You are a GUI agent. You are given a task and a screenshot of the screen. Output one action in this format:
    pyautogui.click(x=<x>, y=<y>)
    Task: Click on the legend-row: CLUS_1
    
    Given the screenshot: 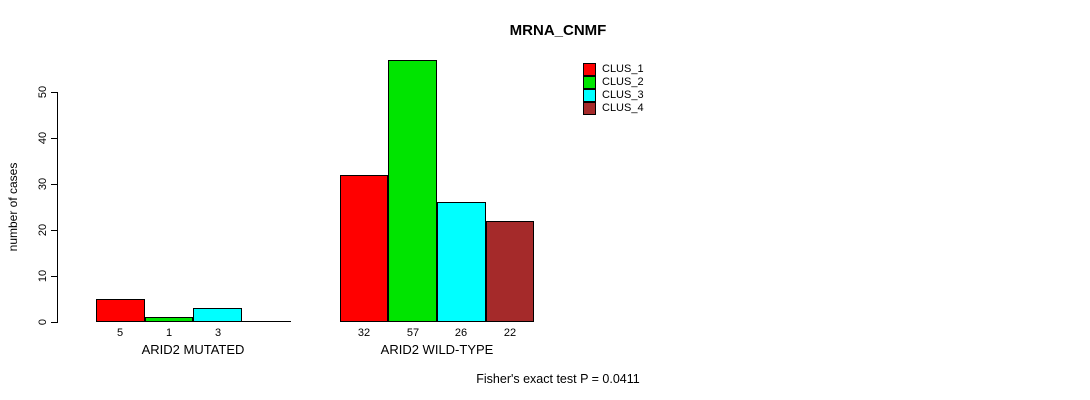 What is the action you would take?
    pyautogui.click(x=613, y=69)
    